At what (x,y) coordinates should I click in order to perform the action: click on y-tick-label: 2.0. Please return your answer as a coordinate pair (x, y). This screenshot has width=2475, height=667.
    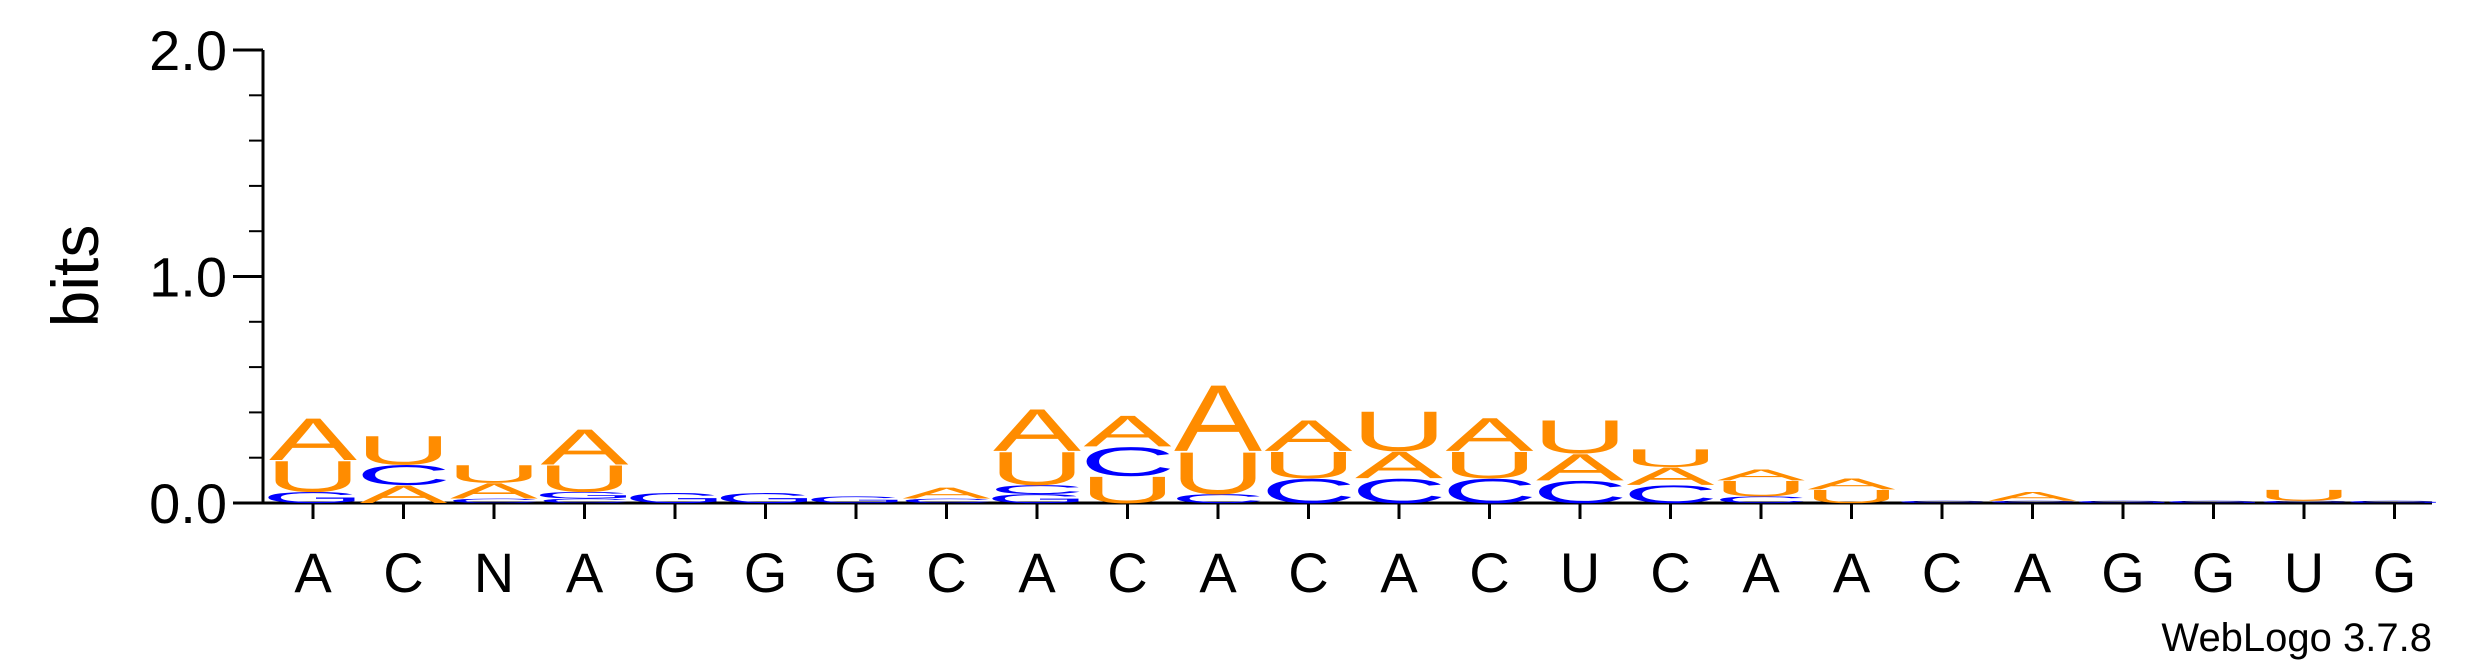
    Looking at the image, I should click on (188, 50).